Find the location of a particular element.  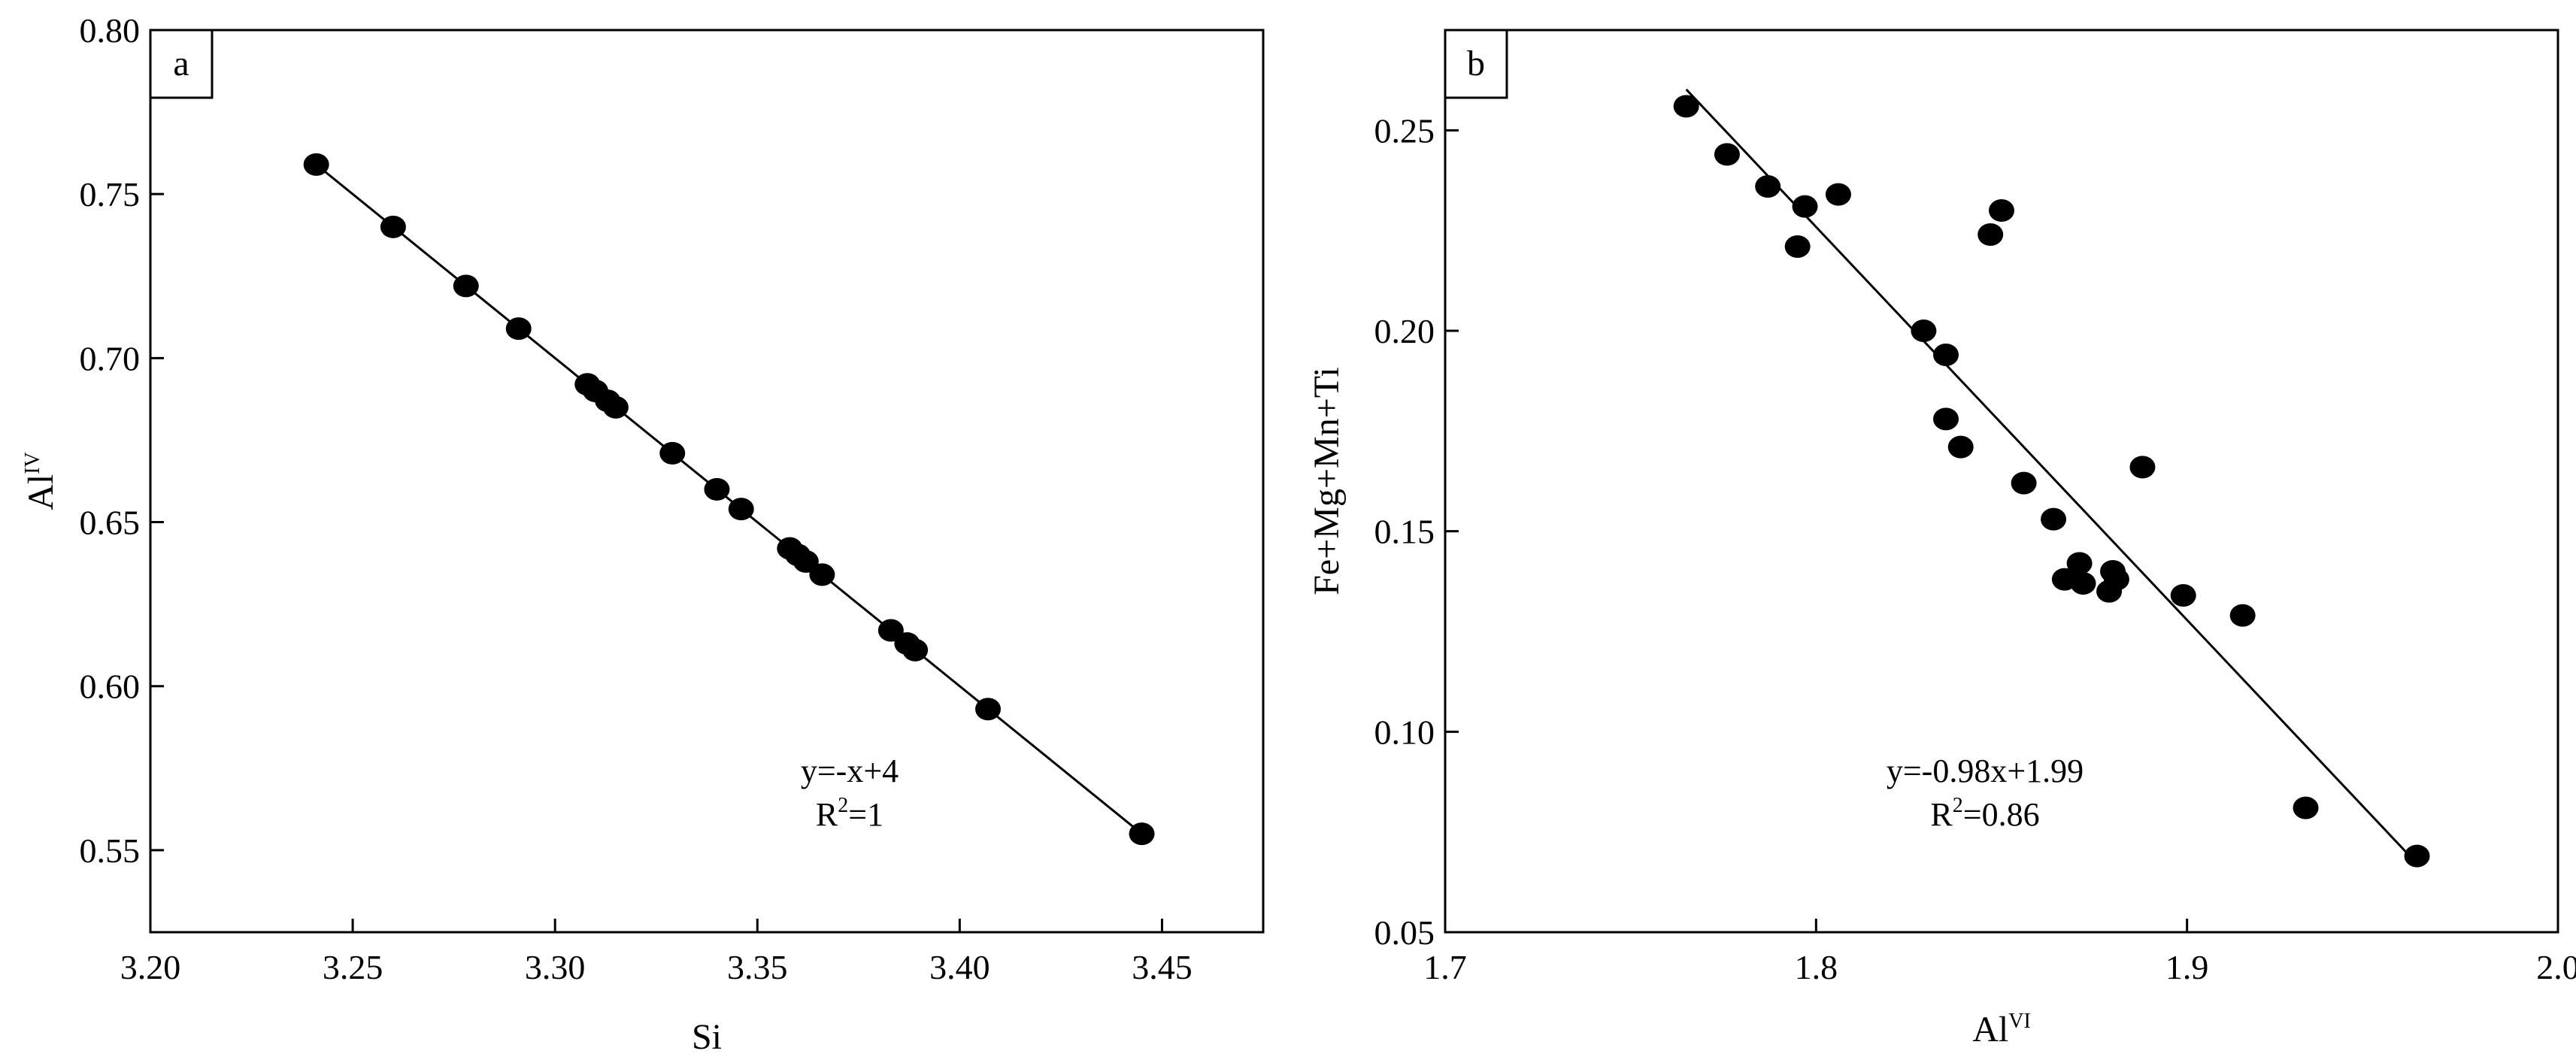

equation-a: y=-x+4 is located at coordinates (850, 771).